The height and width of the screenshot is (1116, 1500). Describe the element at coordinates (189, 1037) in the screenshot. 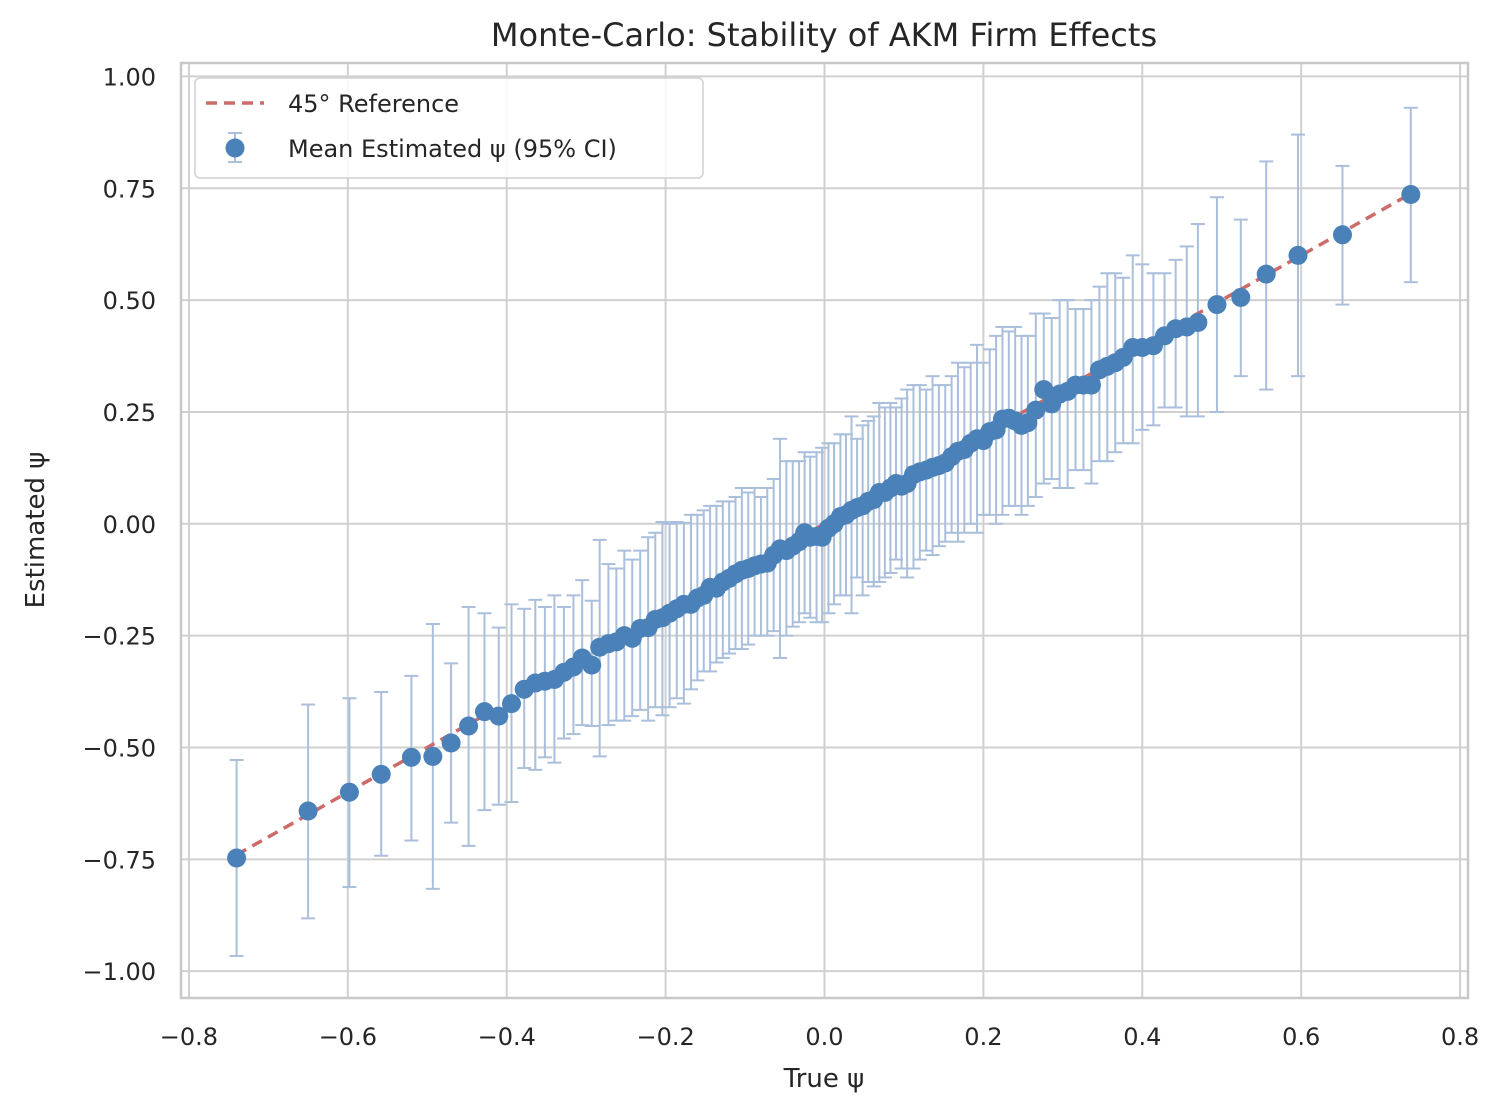

I see `x-tick-label: −0.8` at that location.